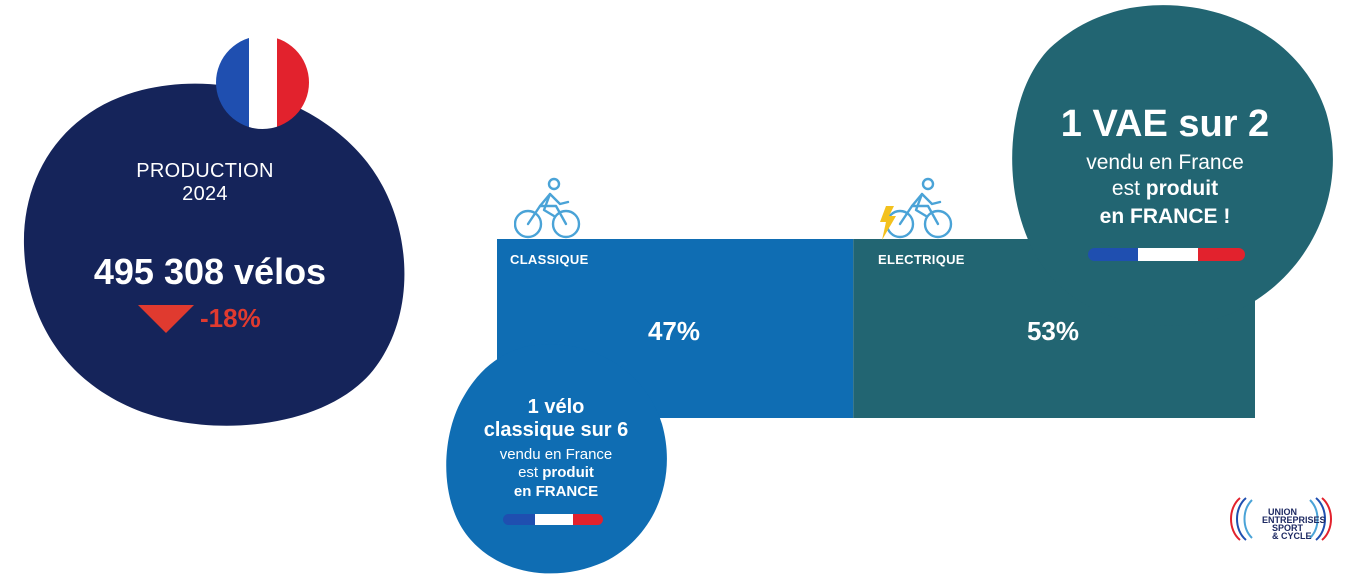  What do you see at coordinates (230, 318) in the screenshot?
I see `production-delta: -18%` at bounding box center [230, 318].